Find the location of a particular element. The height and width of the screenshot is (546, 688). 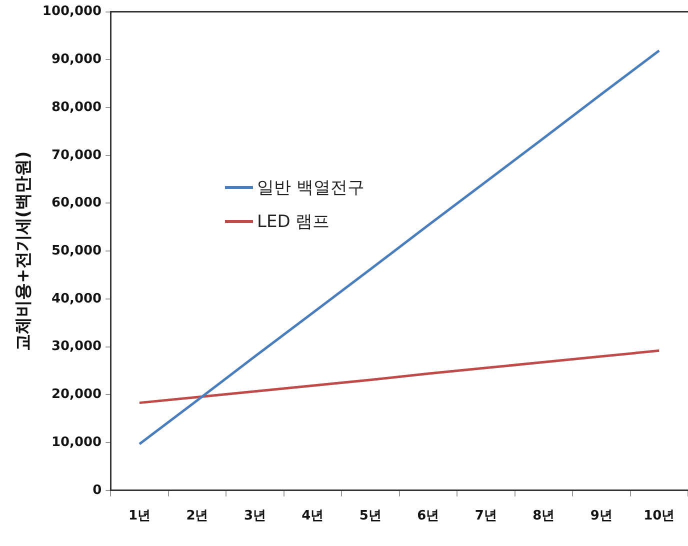

x-tick-label: 5년 is located at coordinates (370, 516).